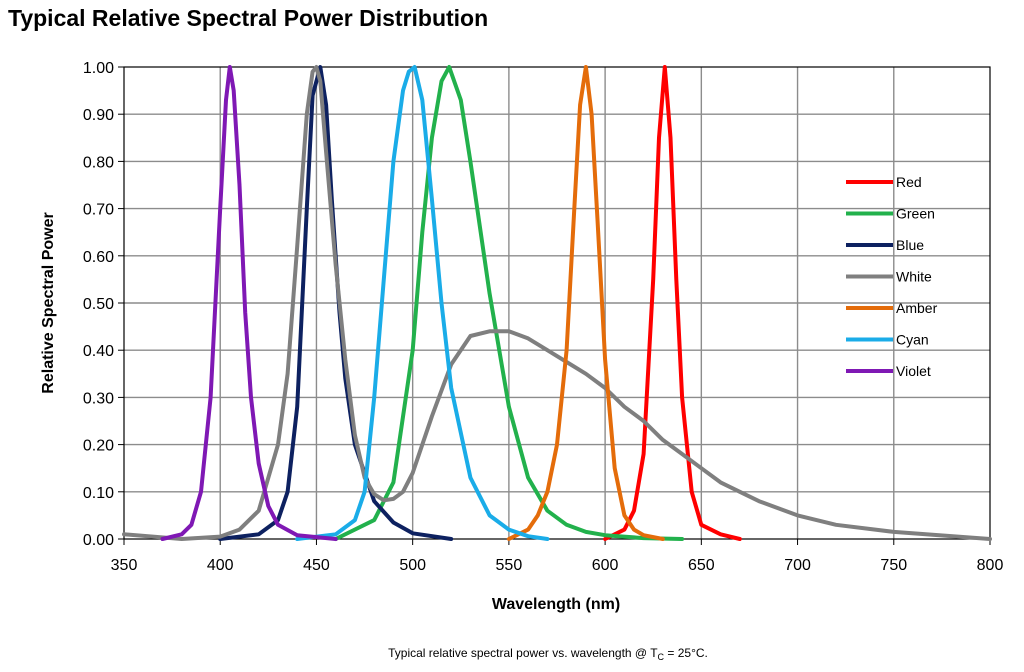  Describe the element at coordinates (316, 565) in the screenshot. I see `x-tick-label: 450` at that location.